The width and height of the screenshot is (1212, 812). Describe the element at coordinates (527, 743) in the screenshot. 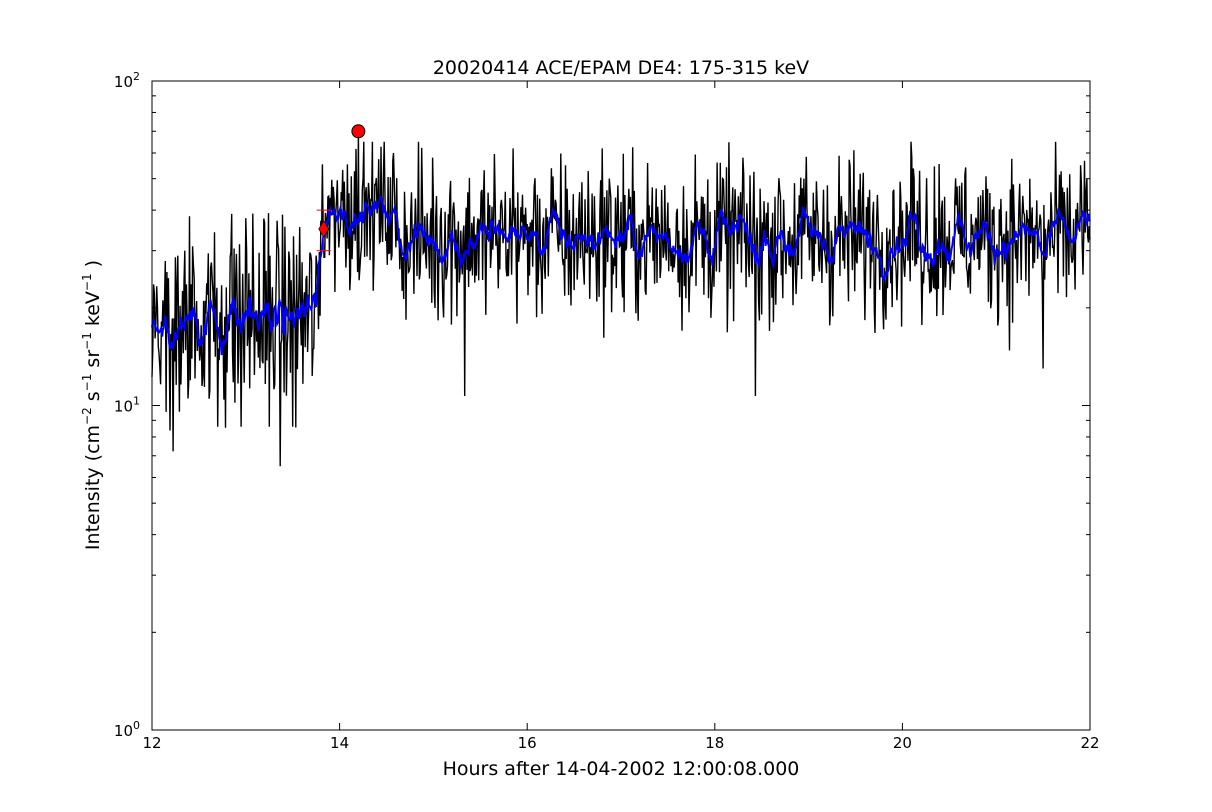

I see `x-tick-label: 16` at that location.